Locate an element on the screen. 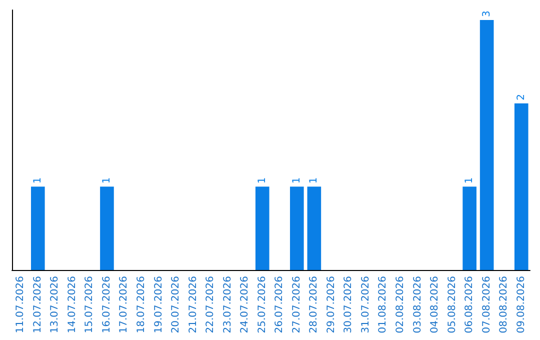 The height and width of the screenshot is (340, 540). x-tick-label: 01.08.2026 is located at coordinates (383, 305).